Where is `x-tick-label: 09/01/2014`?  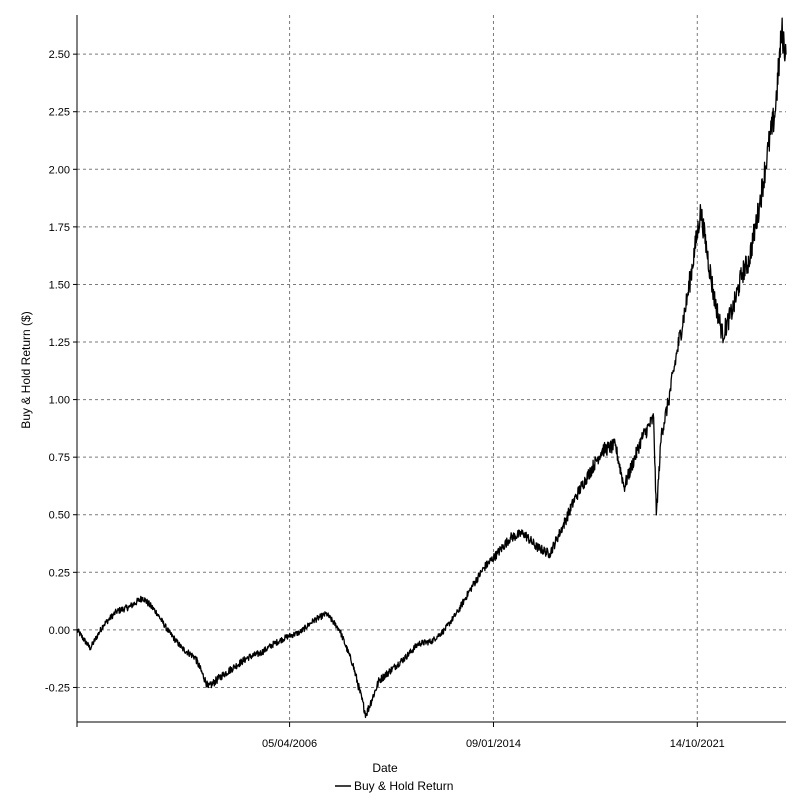
x-tick-label: 09/01/2014 is located at coordinates (493, 744).